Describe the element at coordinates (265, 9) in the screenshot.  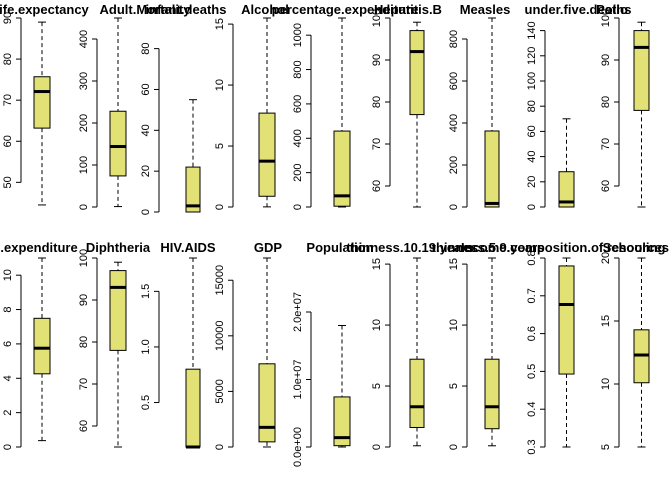
I see `panel-title: Alcohol` at that location.